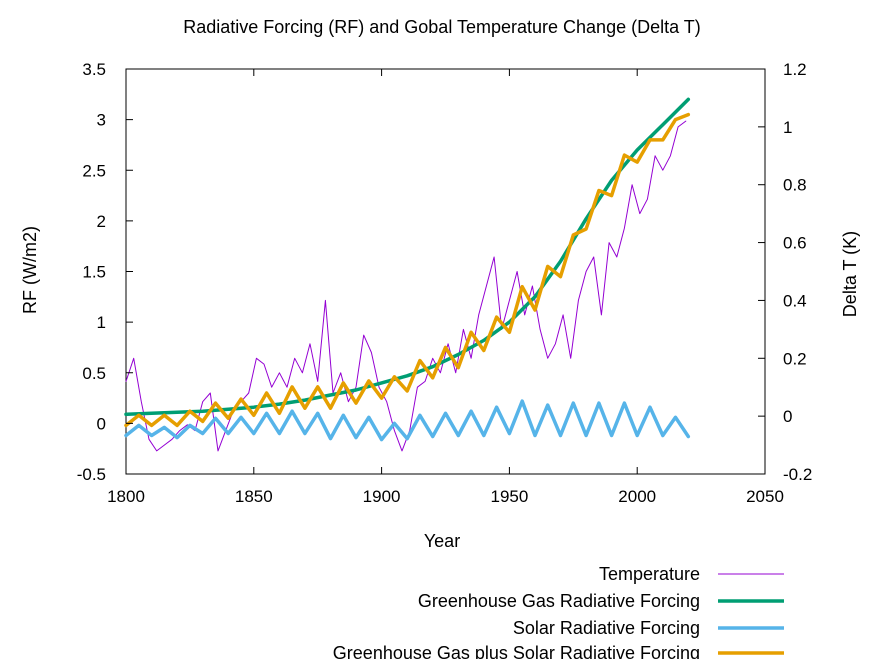 The height and width of the screenshot is (659, 870). I want to click on x-tick-label: 1900, so click(382, 496).